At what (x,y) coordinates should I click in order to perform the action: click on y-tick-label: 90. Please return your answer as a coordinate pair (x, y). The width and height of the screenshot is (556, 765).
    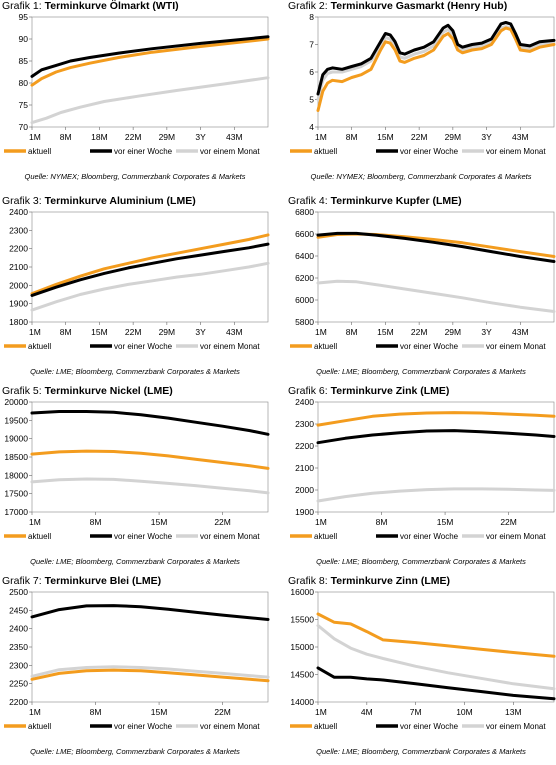
    Looking at the image, I should click on (24, 39).